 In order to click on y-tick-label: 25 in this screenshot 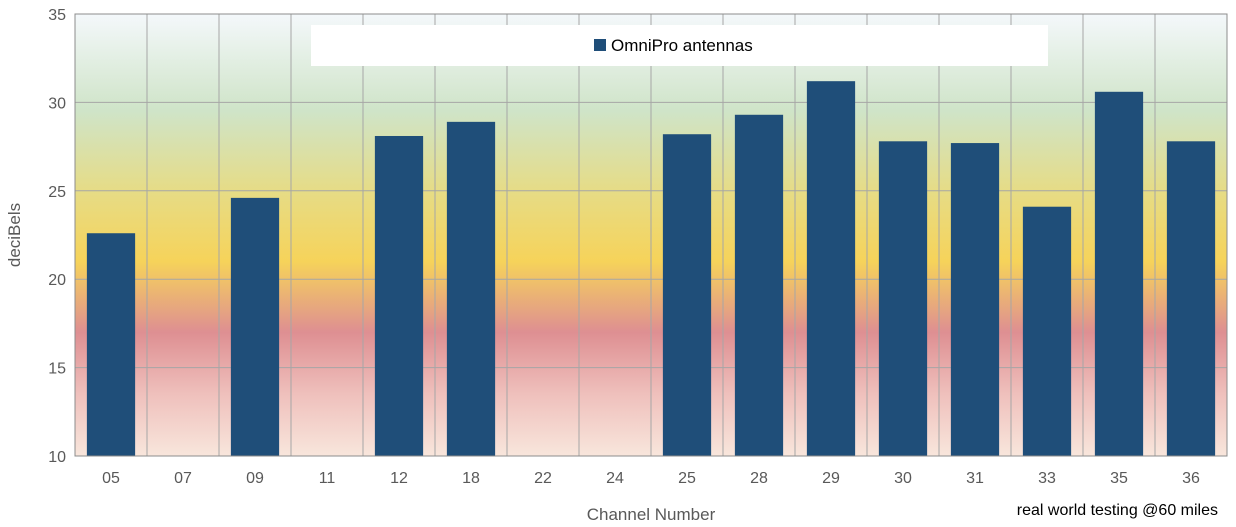, I will do `click(57, 192)`.